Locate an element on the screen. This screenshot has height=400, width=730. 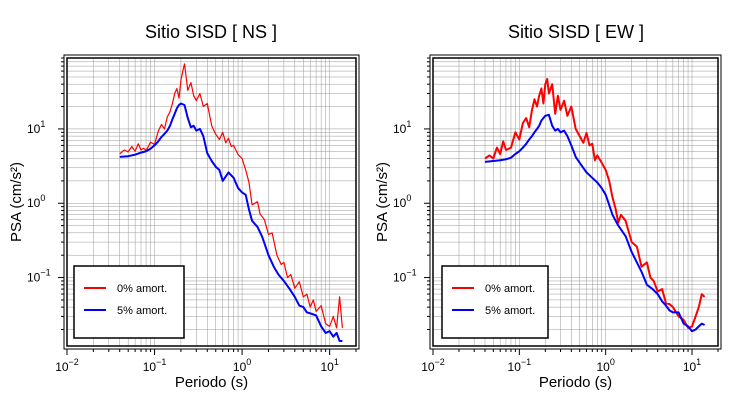
chart-title: Sitio SISD [ NS ] is located at coordinates (211, 32).